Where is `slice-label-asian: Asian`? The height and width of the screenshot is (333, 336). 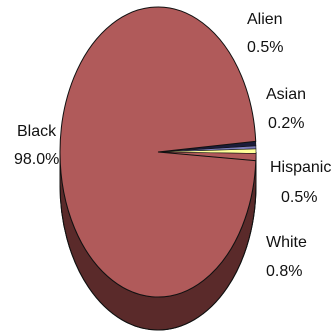 slice-label-asian: Asian is located at coordinates (286, 94).